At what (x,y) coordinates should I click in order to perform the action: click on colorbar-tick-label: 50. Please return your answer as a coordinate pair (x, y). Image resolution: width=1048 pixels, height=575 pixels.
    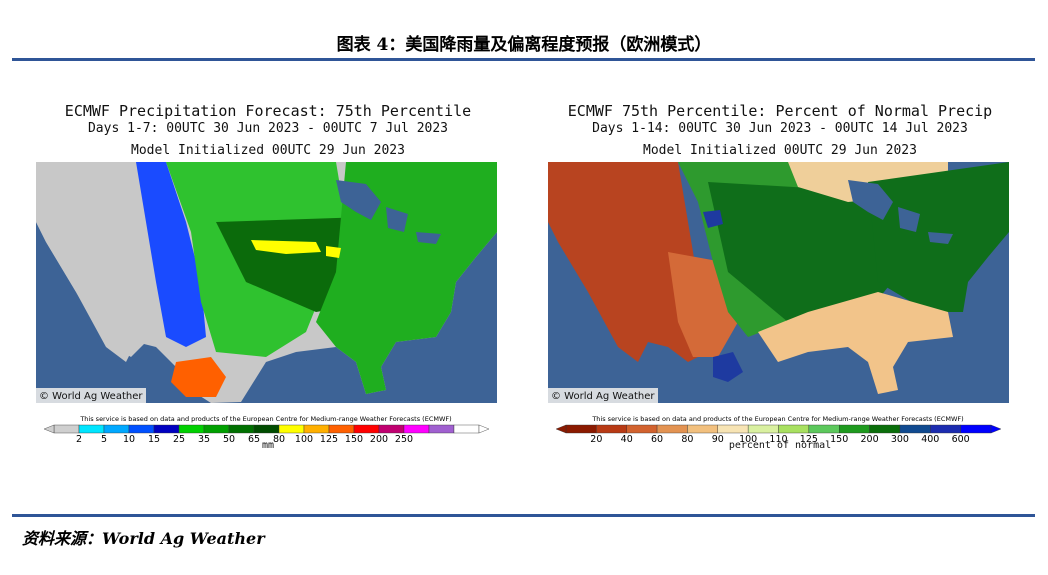
    Looking at the image, I should click on (229, 439).